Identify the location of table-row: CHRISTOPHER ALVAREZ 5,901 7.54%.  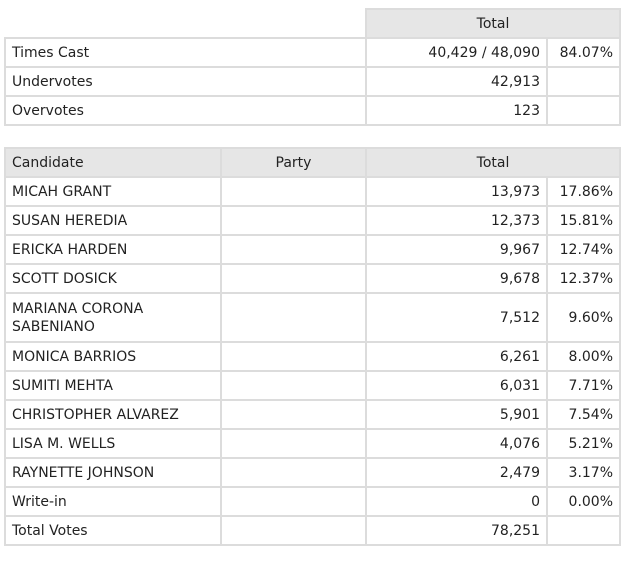
(313, 414).